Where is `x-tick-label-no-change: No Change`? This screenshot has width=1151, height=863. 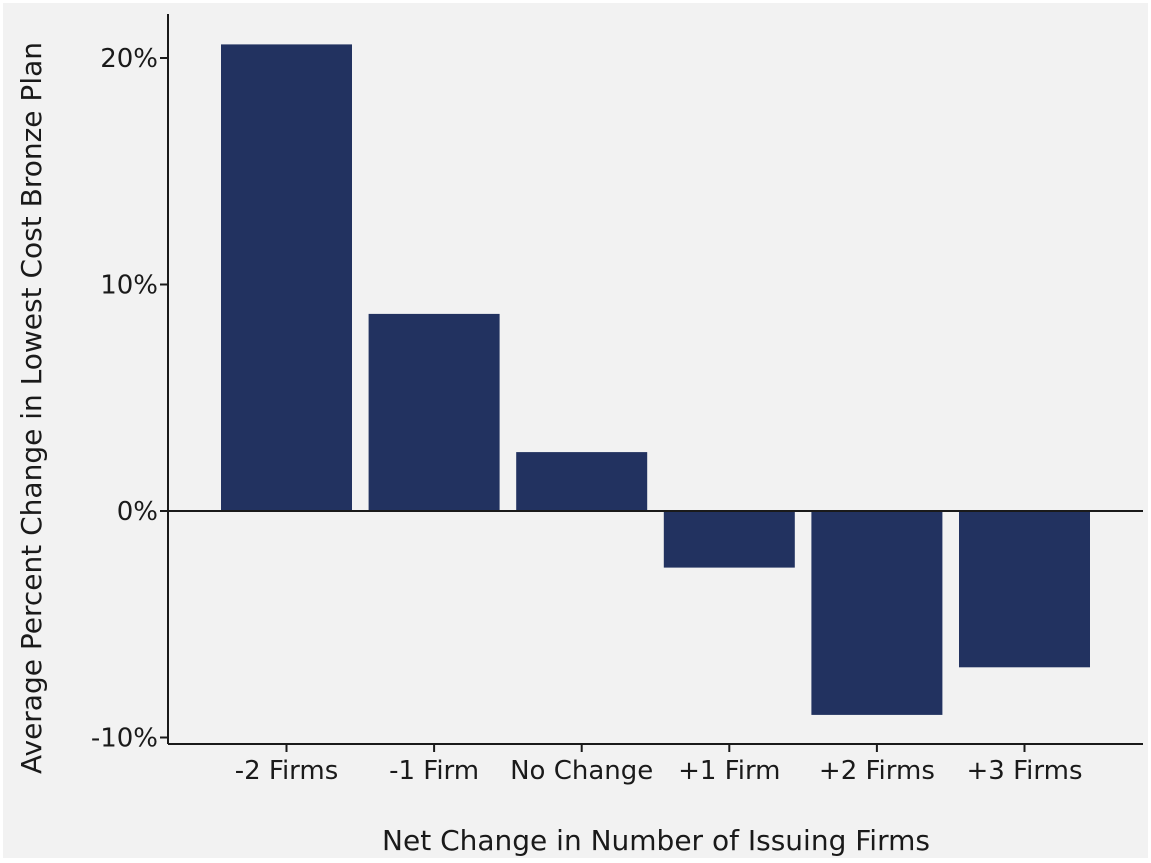
x-tick-label-no-change: No Change is located at coordinates (581, 771).